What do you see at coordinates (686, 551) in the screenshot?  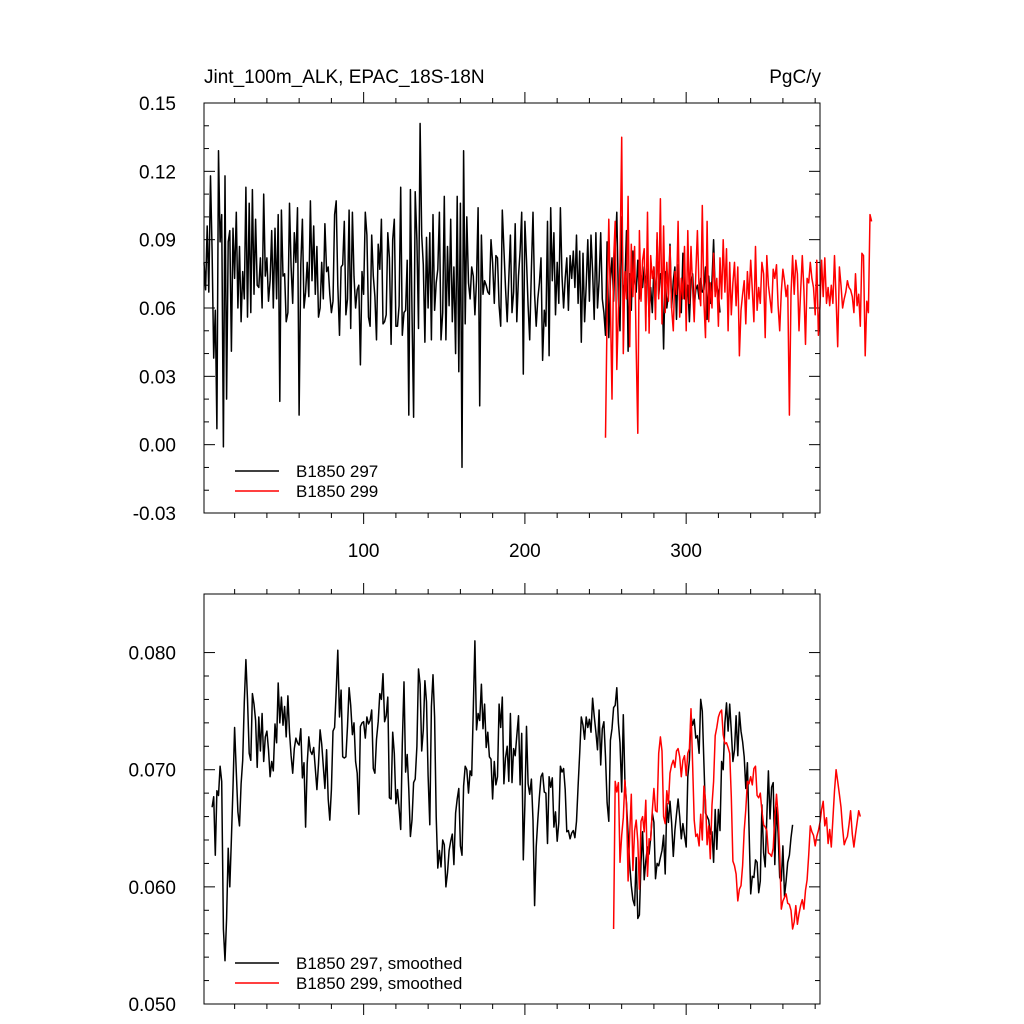 I see `top-xtick-label: 300` at bounding box center [686, 551].